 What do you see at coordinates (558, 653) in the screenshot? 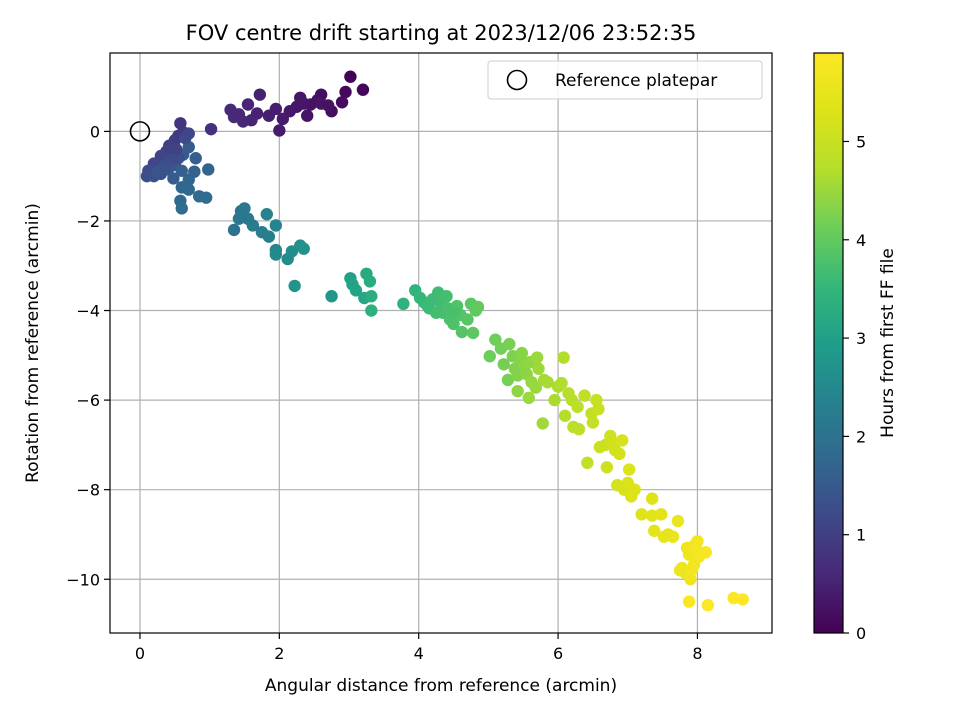
I see `x-tick-label: 6` at bounding box center [558, 653].